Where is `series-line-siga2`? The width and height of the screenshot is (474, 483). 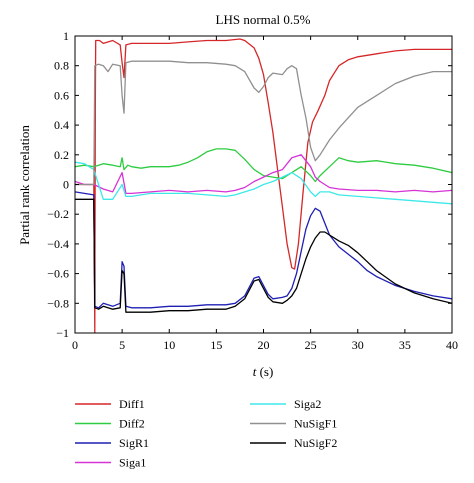
series-line-siga2 is located at coordinates (263, 183).